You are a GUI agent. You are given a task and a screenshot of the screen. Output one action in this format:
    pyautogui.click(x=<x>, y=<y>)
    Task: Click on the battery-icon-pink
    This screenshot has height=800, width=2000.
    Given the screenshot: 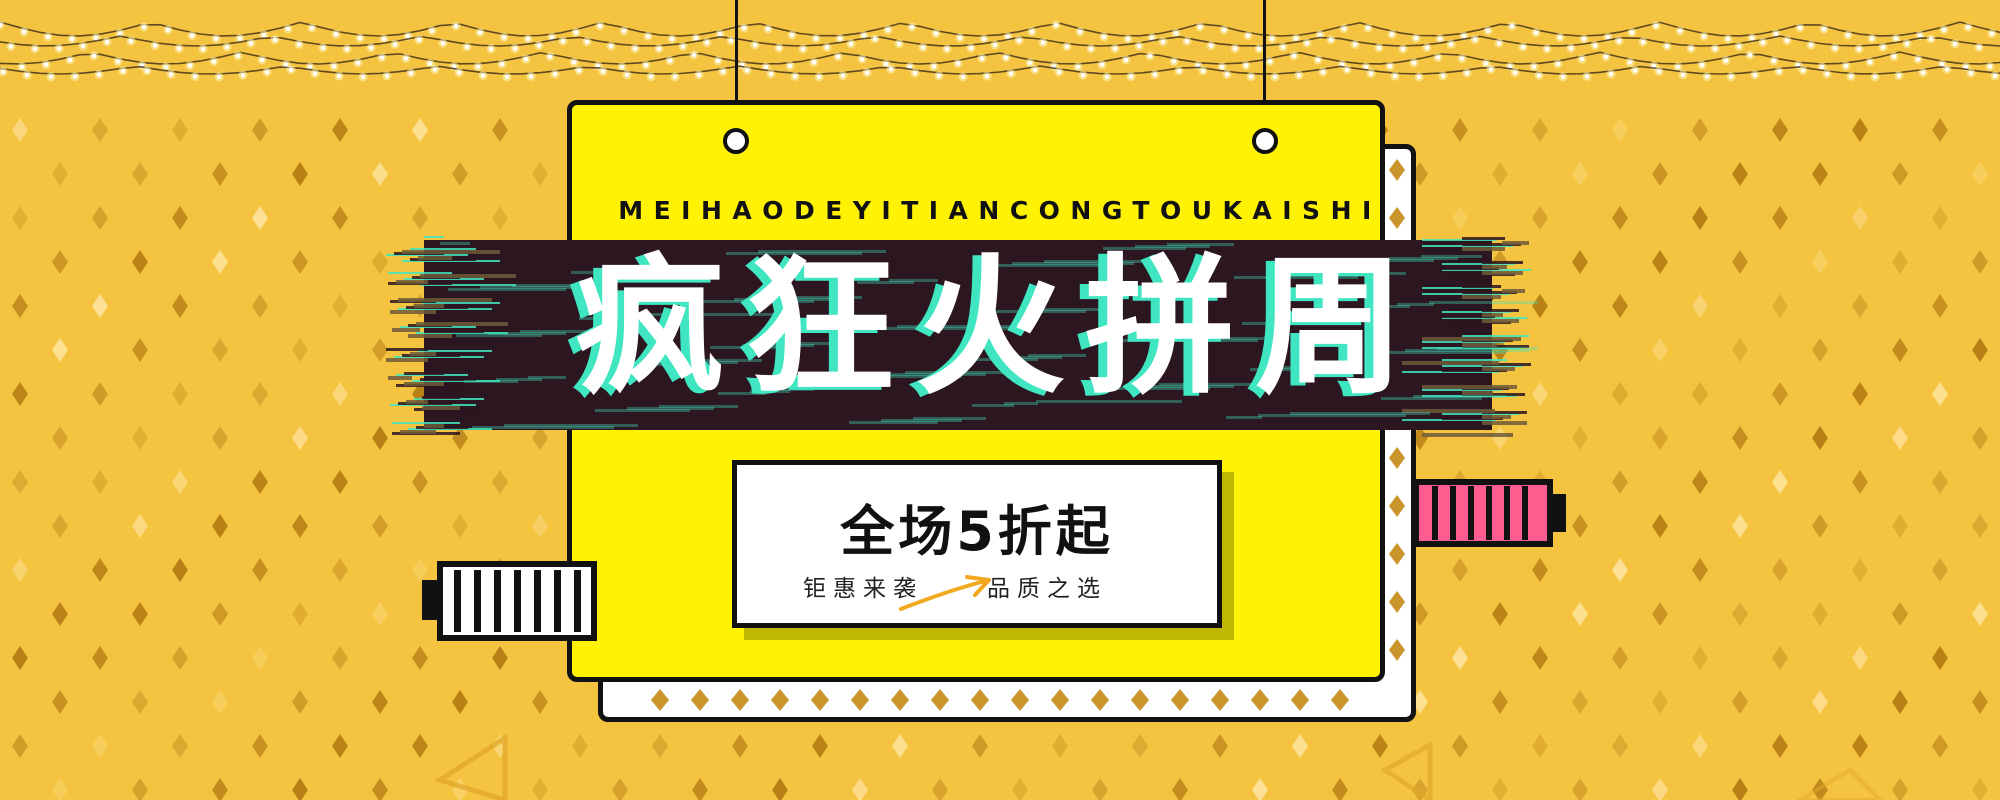 What is the action you would take?
    pyautogui.click(x=1489, y=513)
    